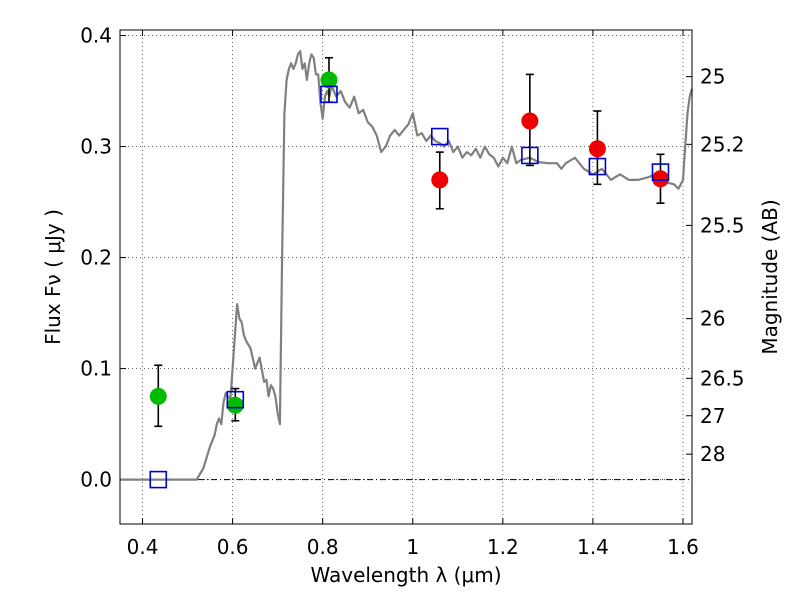 The width and height of the screenshot is (800, 600). What do you see at coordinates (712, 319) in the screenshot?
I see `magnitude-tick-label: 26` at bounding box center [712, 319].